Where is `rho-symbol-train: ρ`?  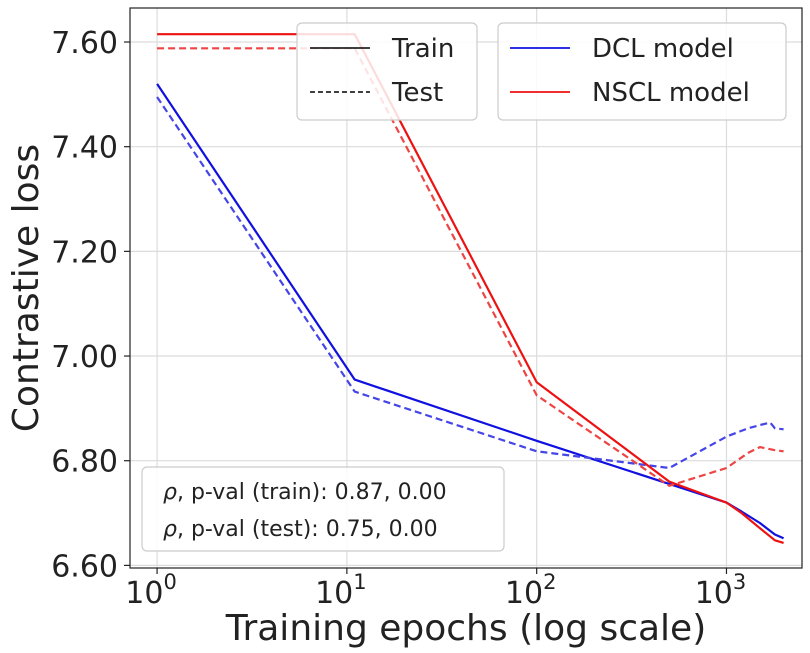
rho-symbol-train: ρ is located at coordinates (170, 492).